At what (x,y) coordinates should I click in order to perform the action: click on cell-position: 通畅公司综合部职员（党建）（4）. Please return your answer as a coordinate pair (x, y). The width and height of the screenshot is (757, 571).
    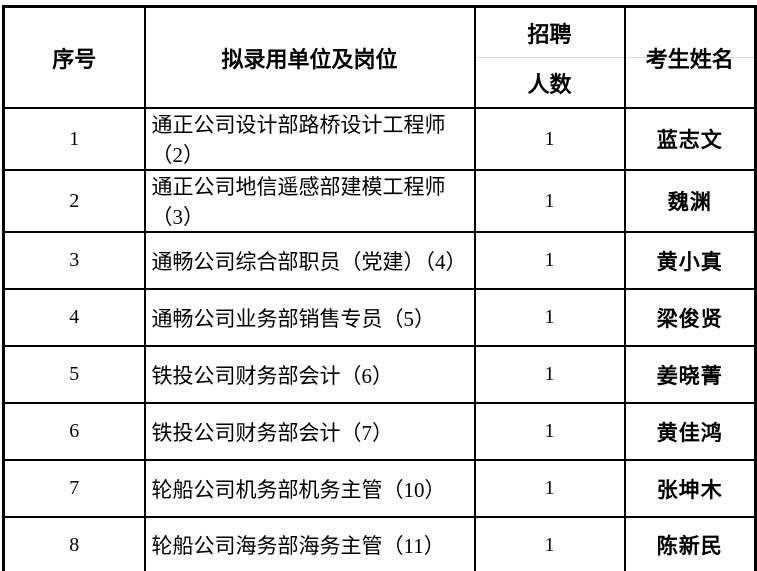
    Looking at the image, I should click on (309, 260).